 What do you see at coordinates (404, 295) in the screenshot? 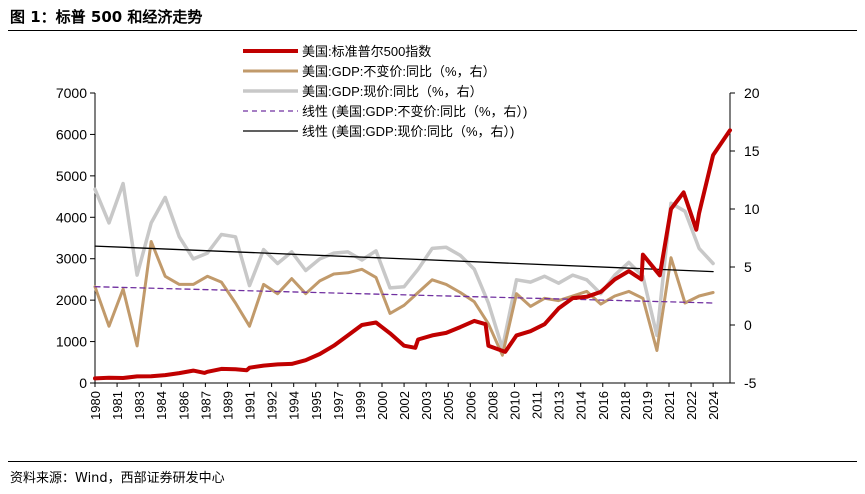
I see `trend-real-line` at bounding box center [404, 295].